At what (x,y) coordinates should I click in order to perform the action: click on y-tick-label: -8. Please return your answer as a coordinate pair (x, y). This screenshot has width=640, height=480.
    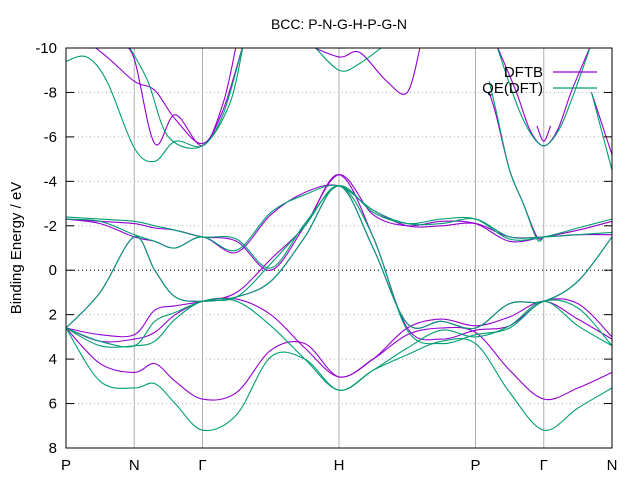
    Looking at the image, I should click on (50, 92).